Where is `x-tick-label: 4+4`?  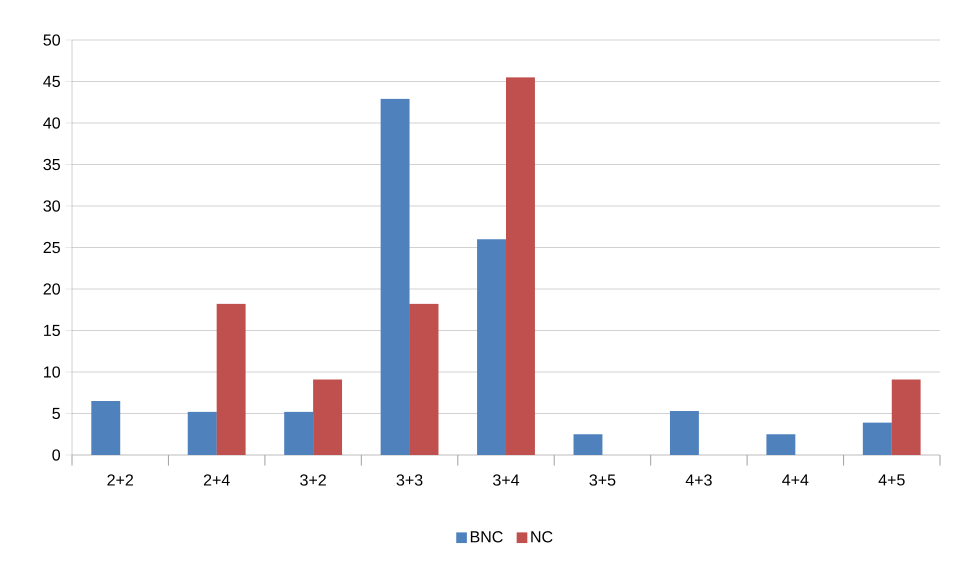
x-tick-label: 4+4 is located at coordinates (795, 480).